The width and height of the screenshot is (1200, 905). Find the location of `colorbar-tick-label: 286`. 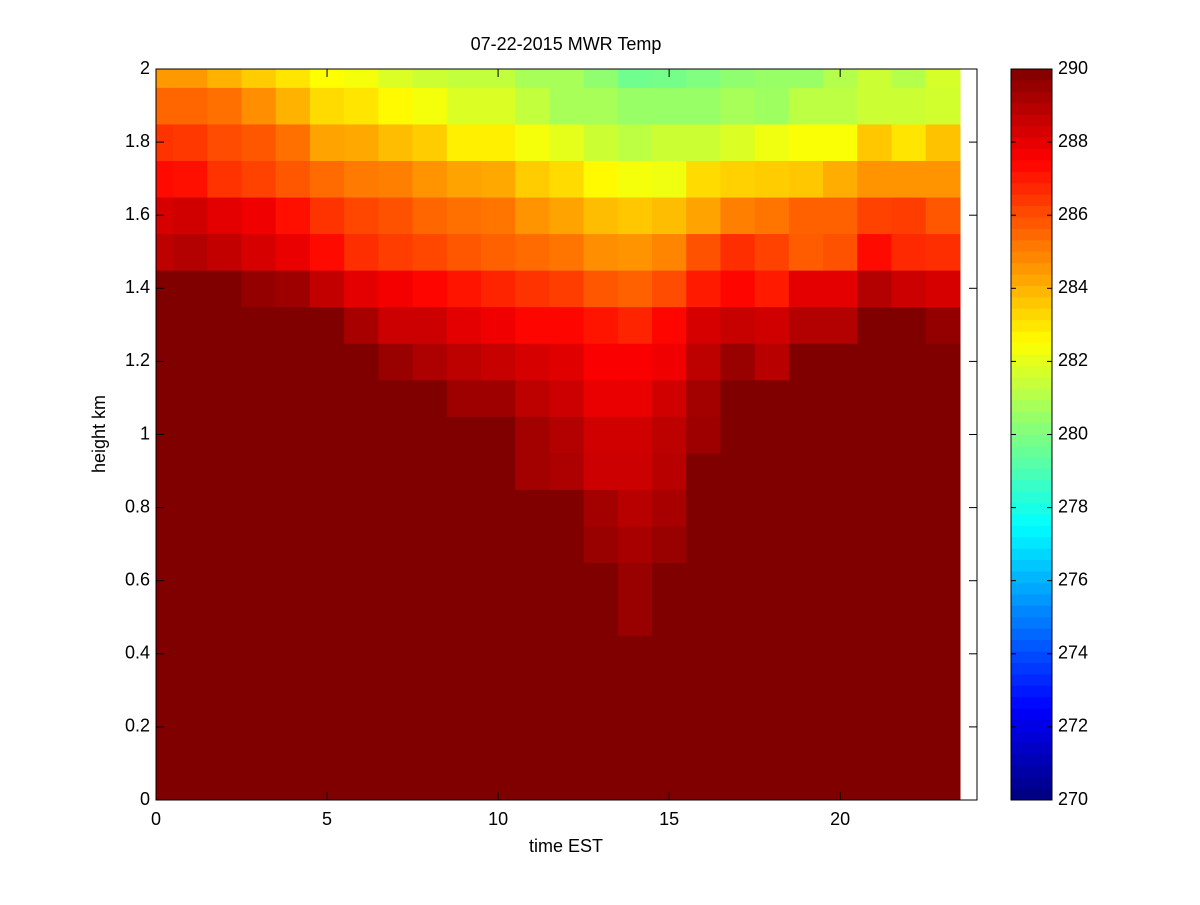

colorbar-tick-label: 286 is located at coordinates (1073, 214).